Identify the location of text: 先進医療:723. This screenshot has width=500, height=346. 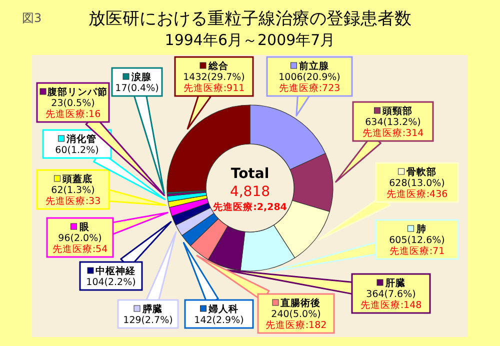
(309, 88).